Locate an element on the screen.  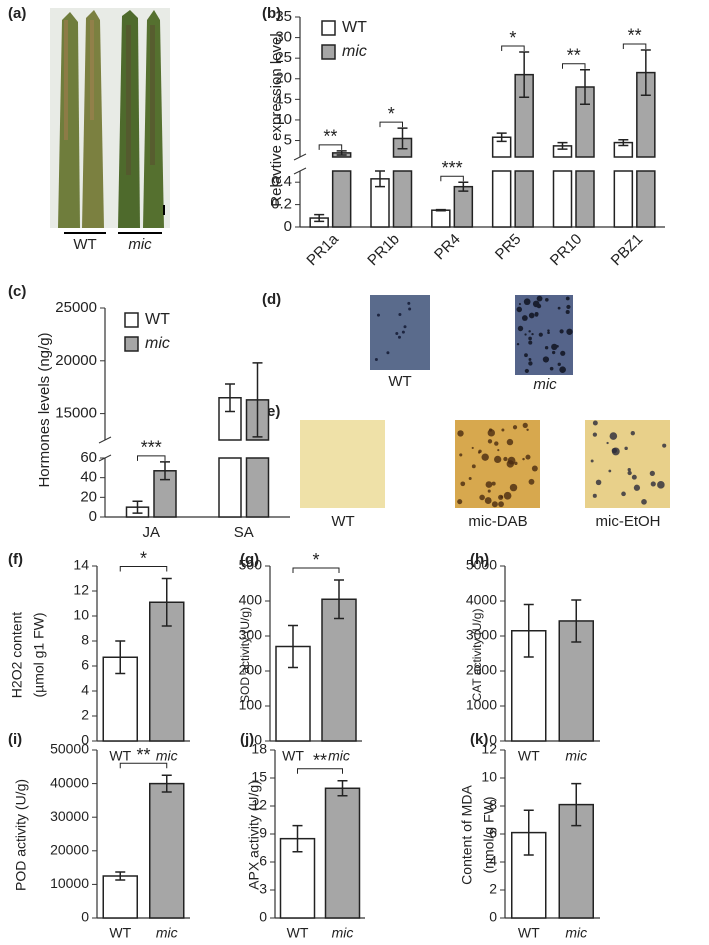
y-tick-label: 8 is located at coordinates (493, 805).